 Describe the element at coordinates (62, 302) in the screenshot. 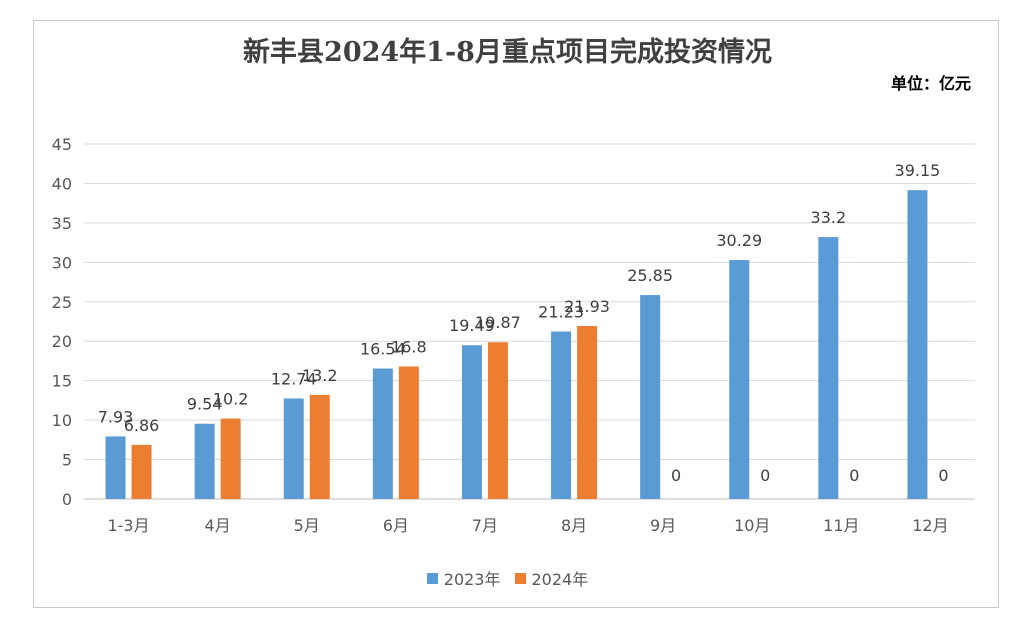

I see `y-tick-label: 25` at that location.